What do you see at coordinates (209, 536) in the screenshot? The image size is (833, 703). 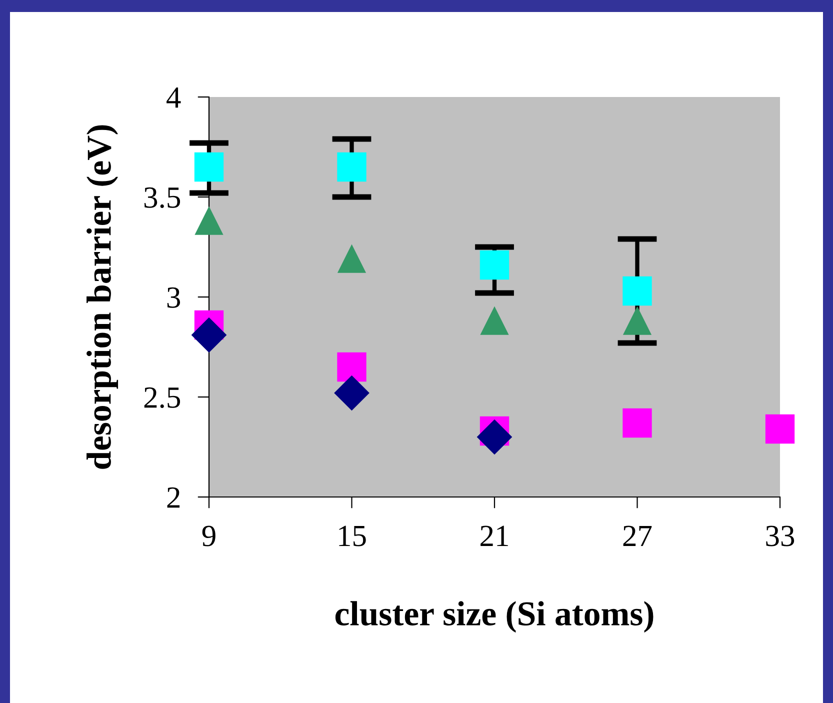 I see `x-tick-label: 9` at bounding box center [209, 536].